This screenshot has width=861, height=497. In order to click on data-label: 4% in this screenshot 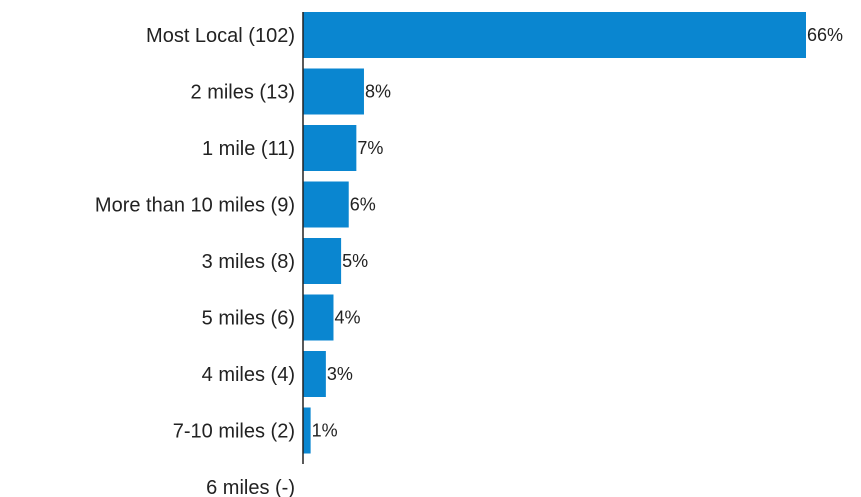, I will do `click(347, 318)`.